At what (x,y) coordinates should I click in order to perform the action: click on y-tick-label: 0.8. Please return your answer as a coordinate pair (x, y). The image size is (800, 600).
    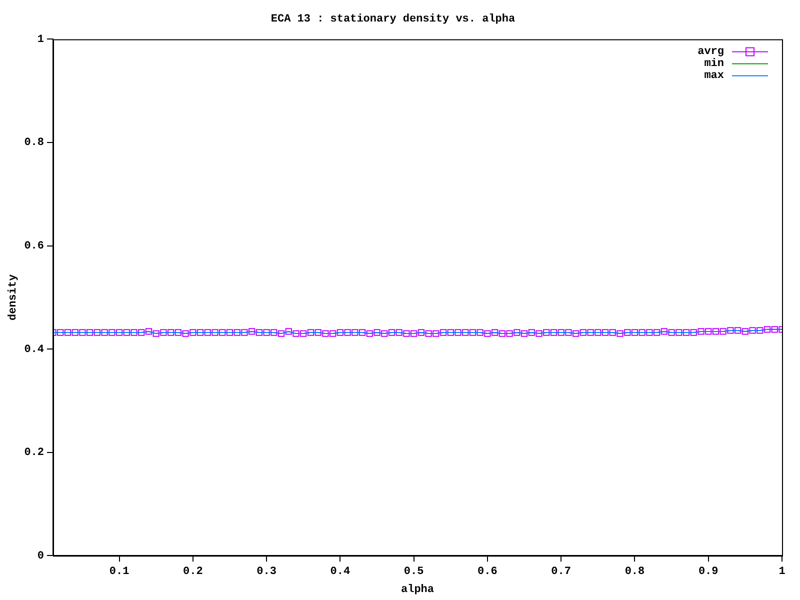
    Looking at the image, I should click on (34, 143).